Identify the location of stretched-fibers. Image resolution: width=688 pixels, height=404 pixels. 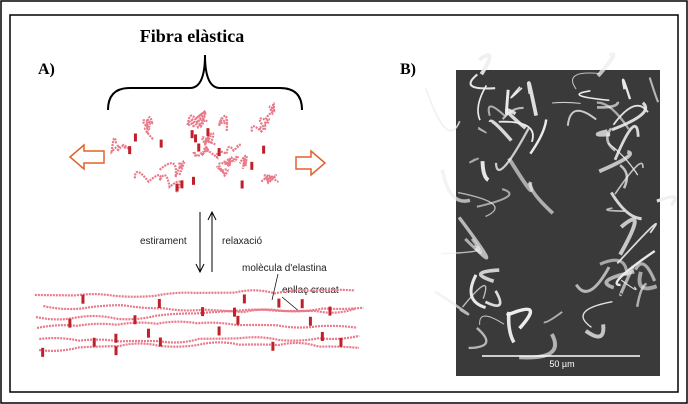
(199, 322).